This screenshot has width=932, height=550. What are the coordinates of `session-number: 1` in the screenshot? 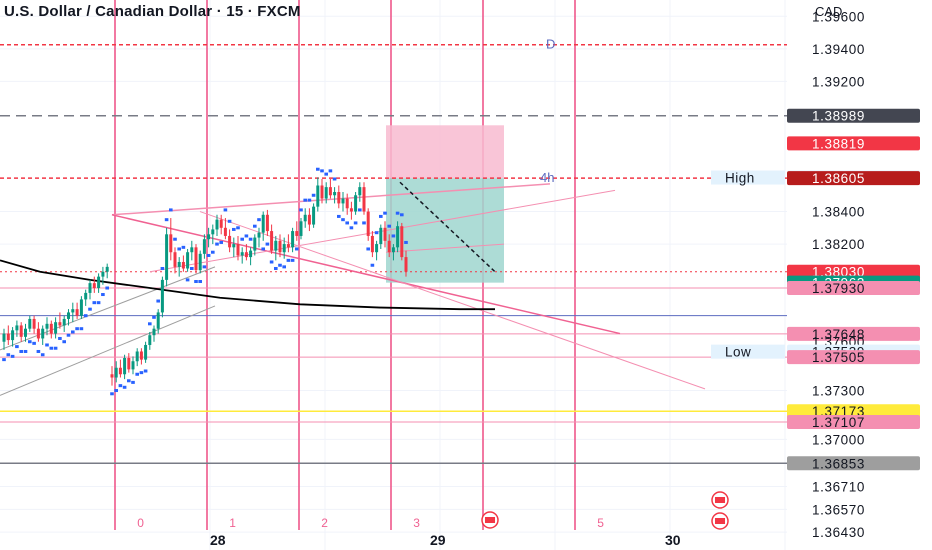 It's located at (232, 523).